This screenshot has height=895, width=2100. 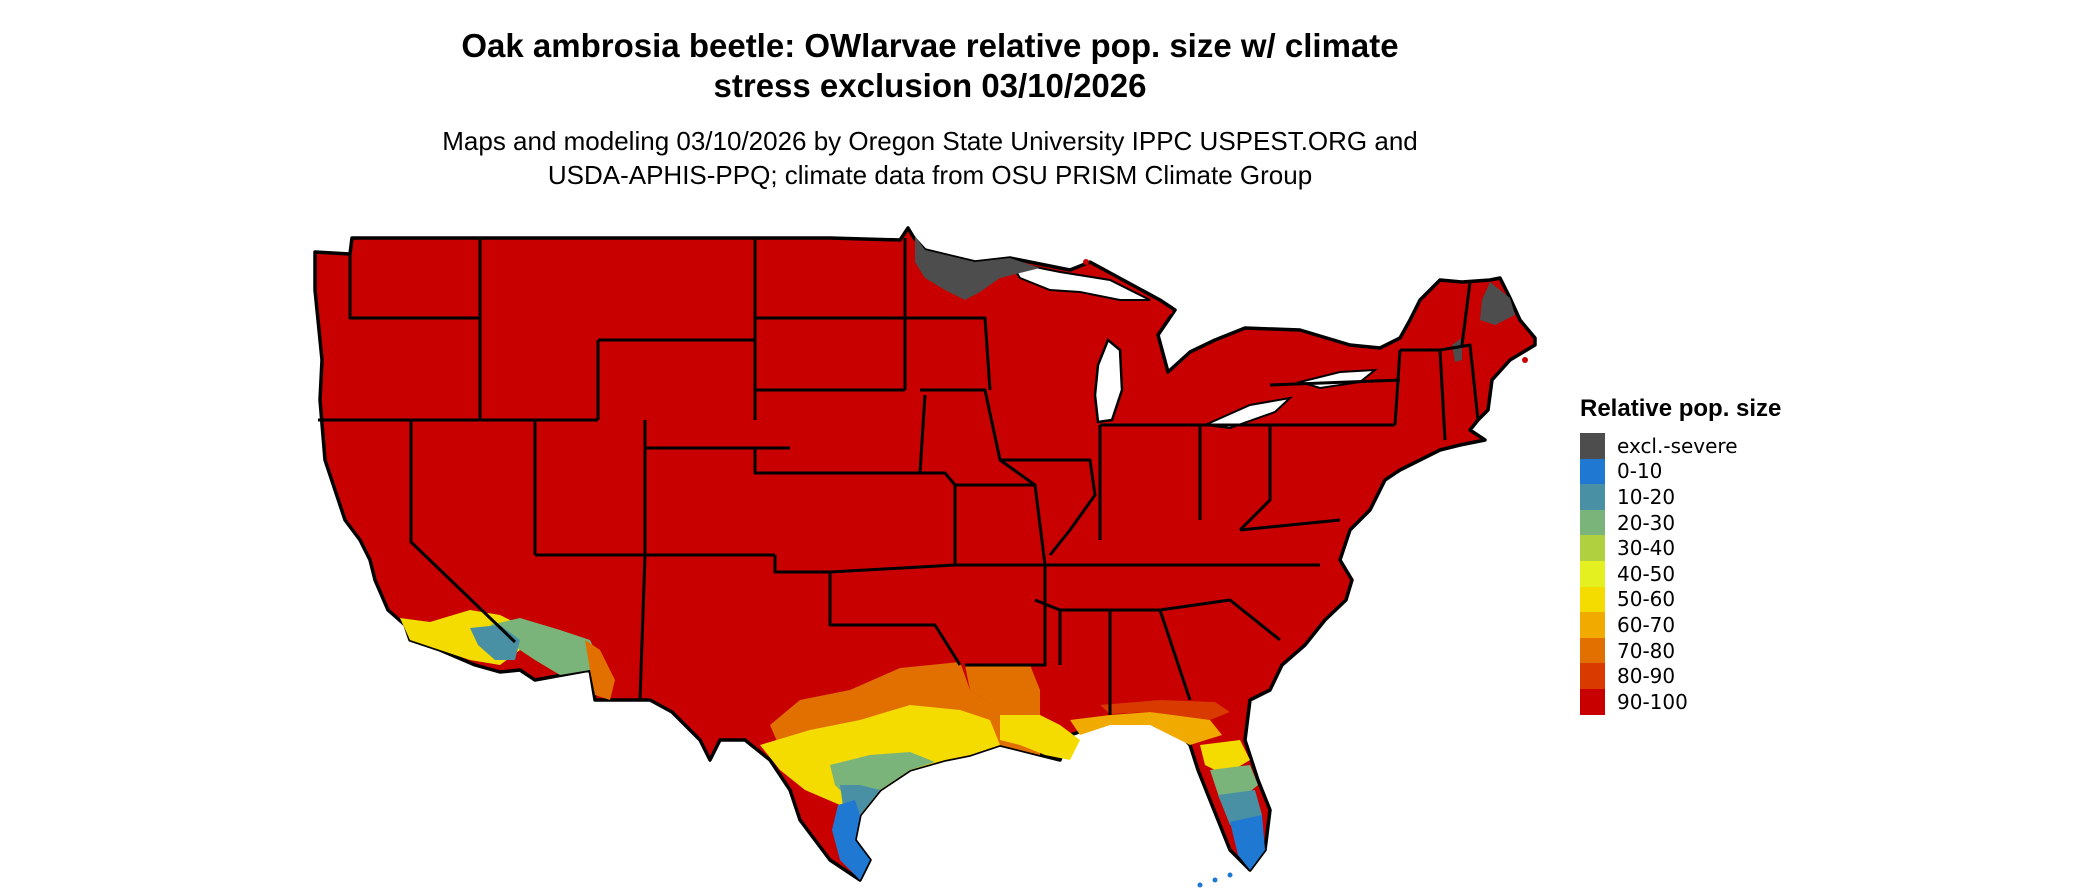 I want to click on legend-item: 40-50, so click(x=1680, y=573).